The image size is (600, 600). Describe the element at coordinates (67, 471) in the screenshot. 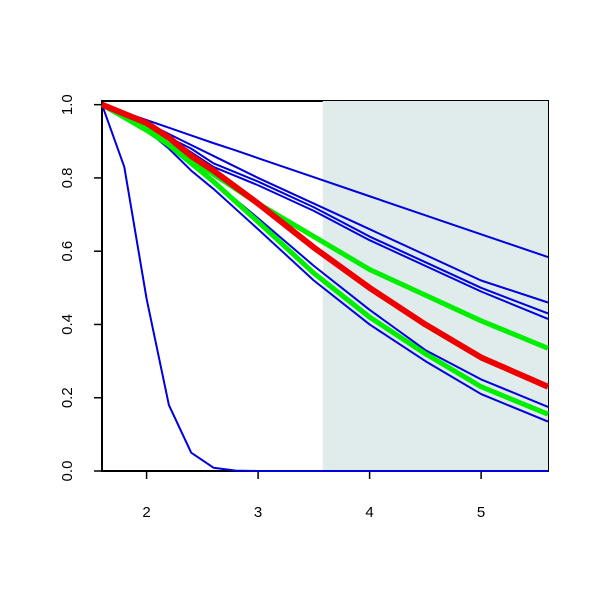

I see `y-tick-label: 0.0` at that location.